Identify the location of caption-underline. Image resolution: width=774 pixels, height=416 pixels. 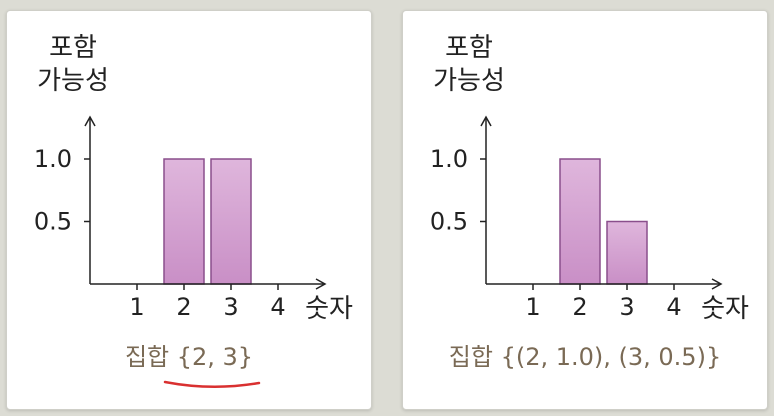
(212, 384).